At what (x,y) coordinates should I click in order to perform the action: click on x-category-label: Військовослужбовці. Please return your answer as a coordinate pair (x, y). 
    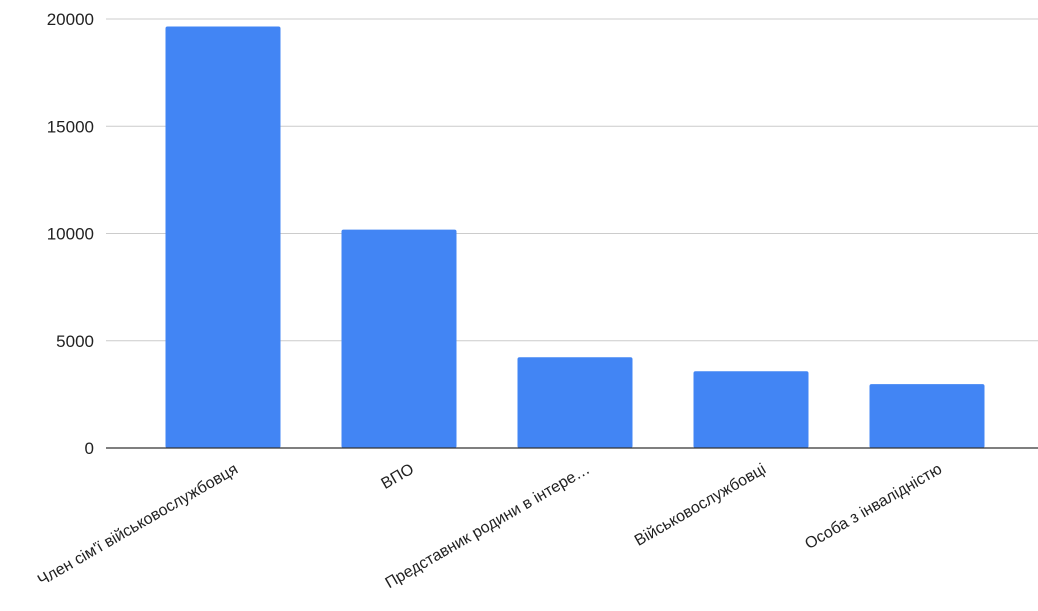
    Looking at the image, I should click on (700, 505).